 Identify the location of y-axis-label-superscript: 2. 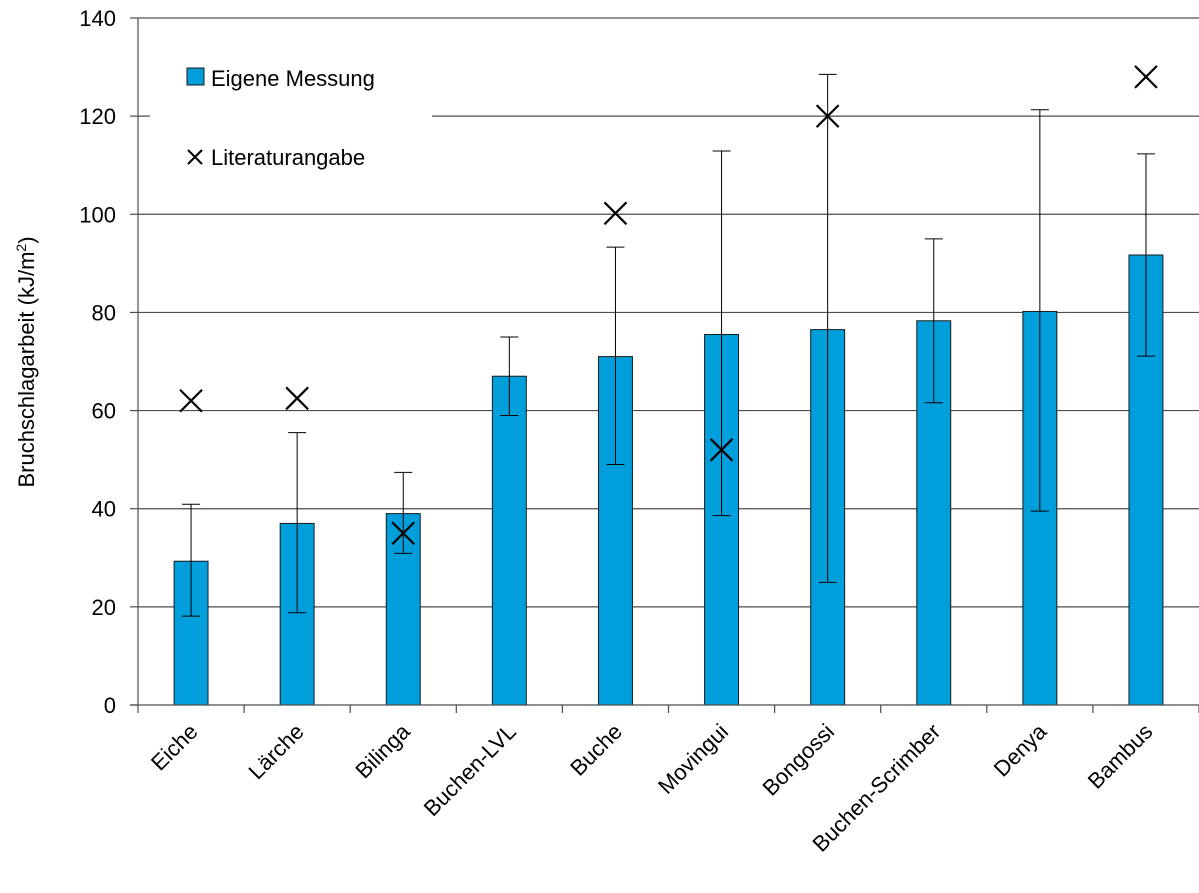
(21, 248).